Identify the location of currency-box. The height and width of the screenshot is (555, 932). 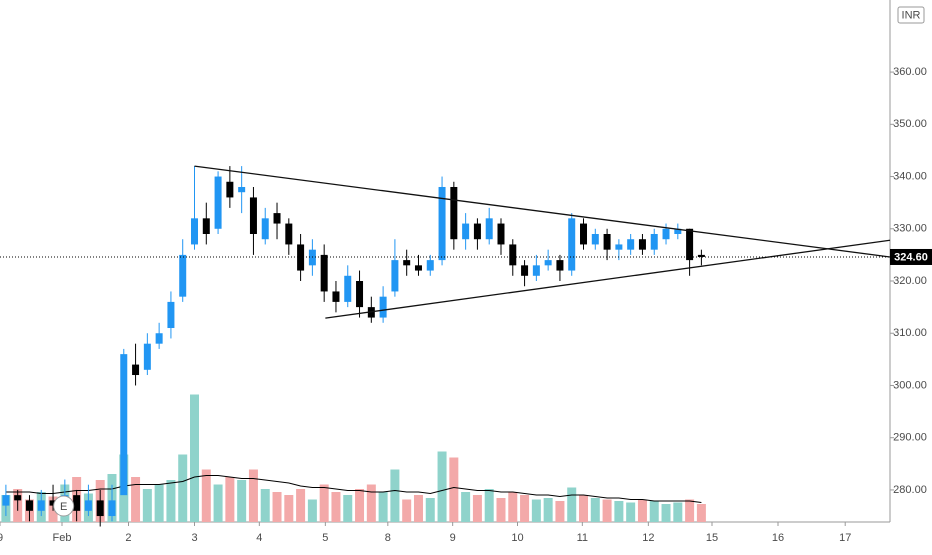
(911, 15).